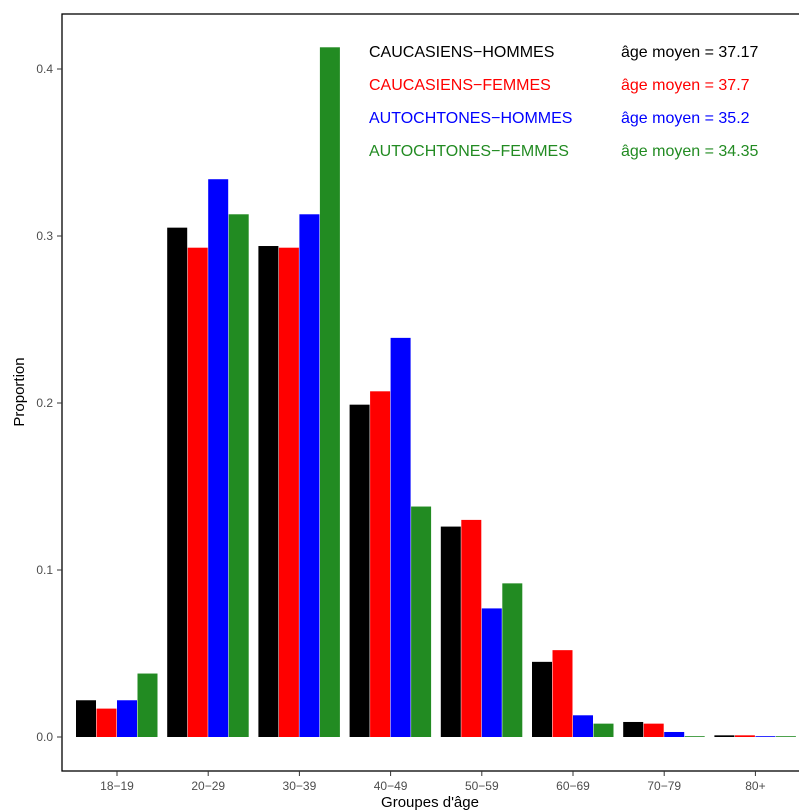  What do you see at coordinates (433, 782) in the screenshot?
I see `x-axis: 18−19 20−29 30−39 40−49 50−59 60−69 70−79 80+` at bounding box center [433, 782].